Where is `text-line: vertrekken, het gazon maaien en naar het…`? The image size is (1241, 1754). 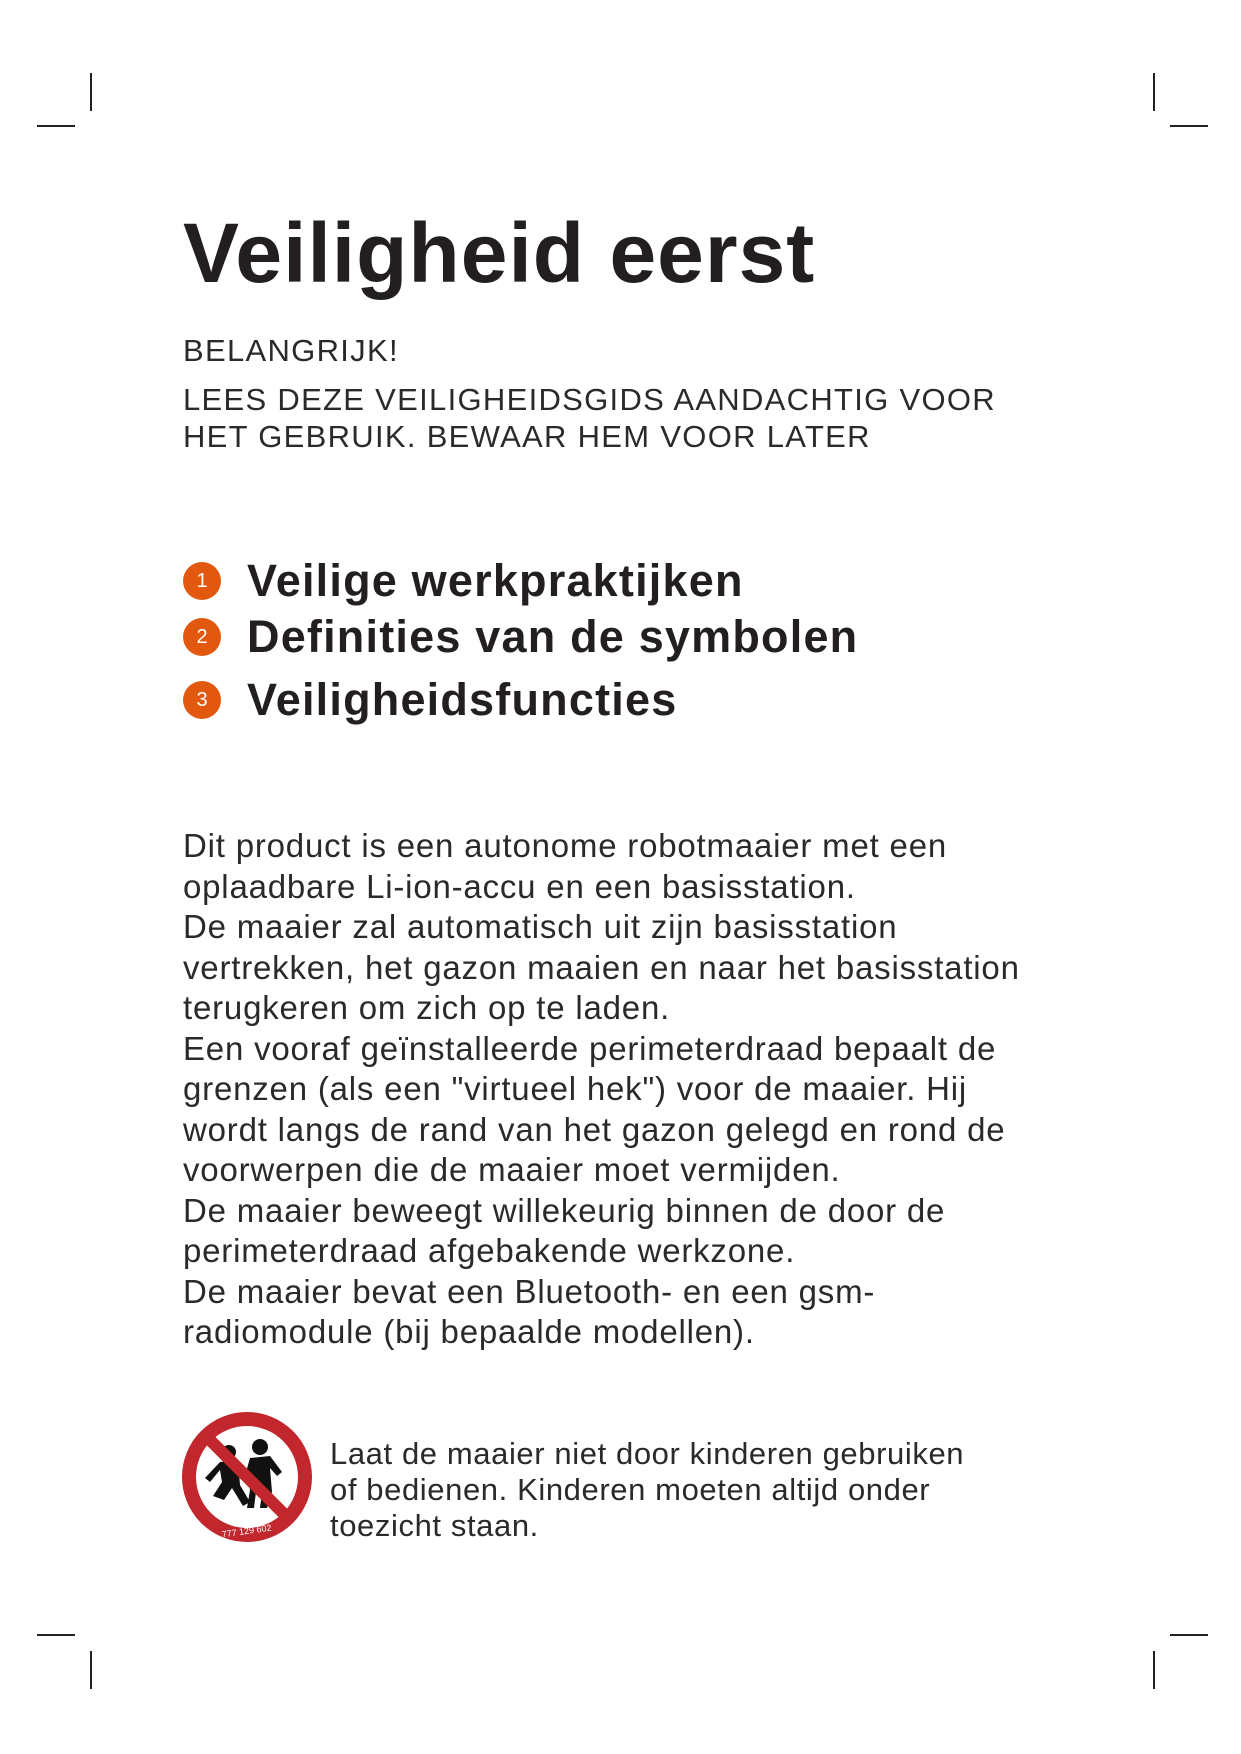
text-line: vertrekken, het gazon maaien en naar het… is located at coordinates (601, 967).